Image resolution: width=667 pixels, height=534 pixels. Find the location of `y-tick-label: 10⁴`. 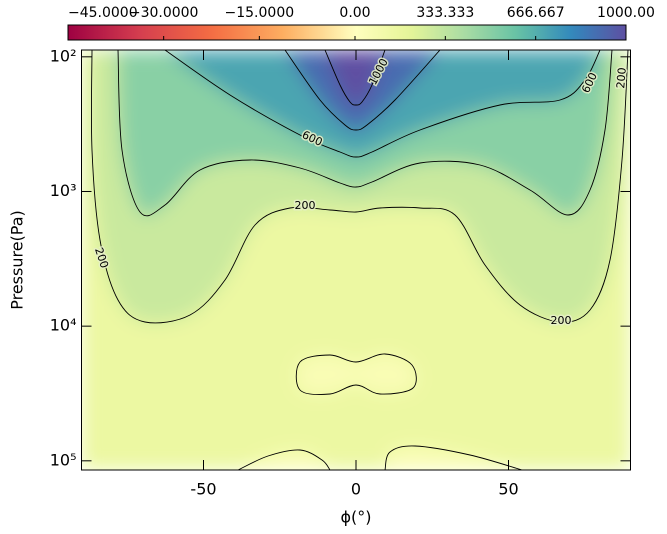

y-tick-label: 10⁴ is located at coordinates (63, 325).